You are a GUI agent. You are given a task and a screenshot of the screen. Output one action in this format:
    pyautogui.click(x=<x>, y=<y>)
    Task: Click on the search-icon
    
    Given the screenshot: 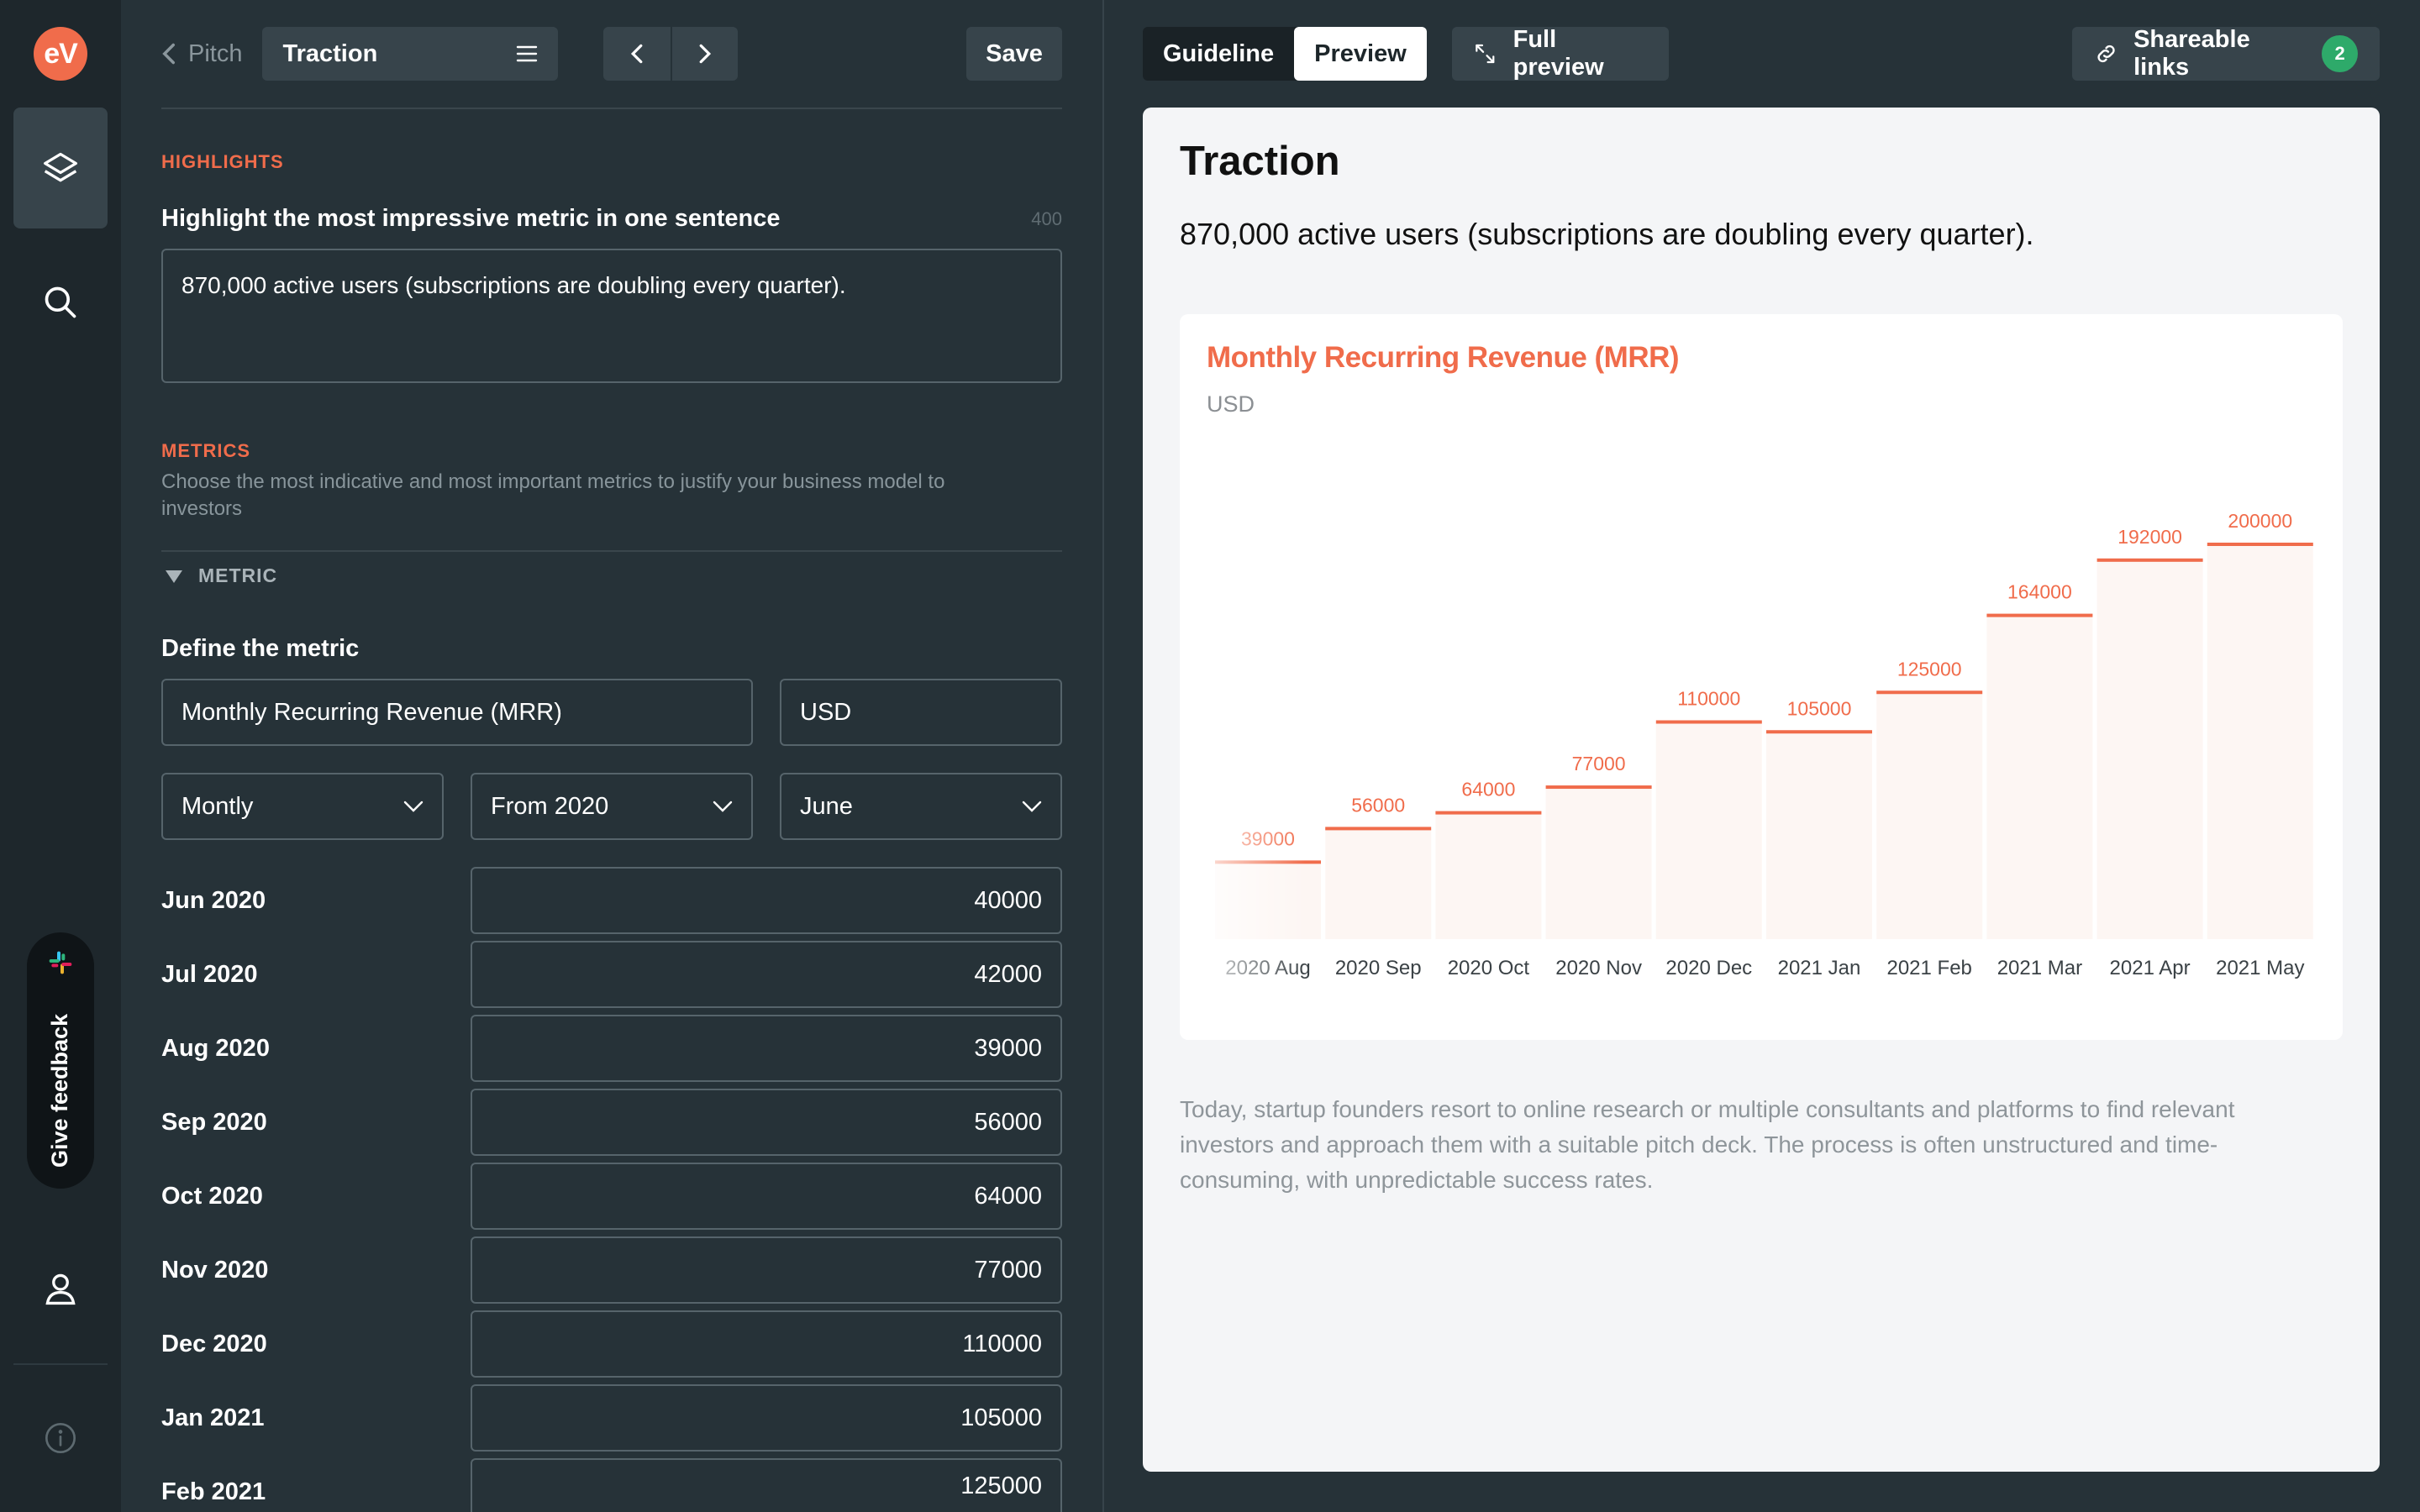 What is the action you would take?
    pyautogui.click(x=60, y=302)
    